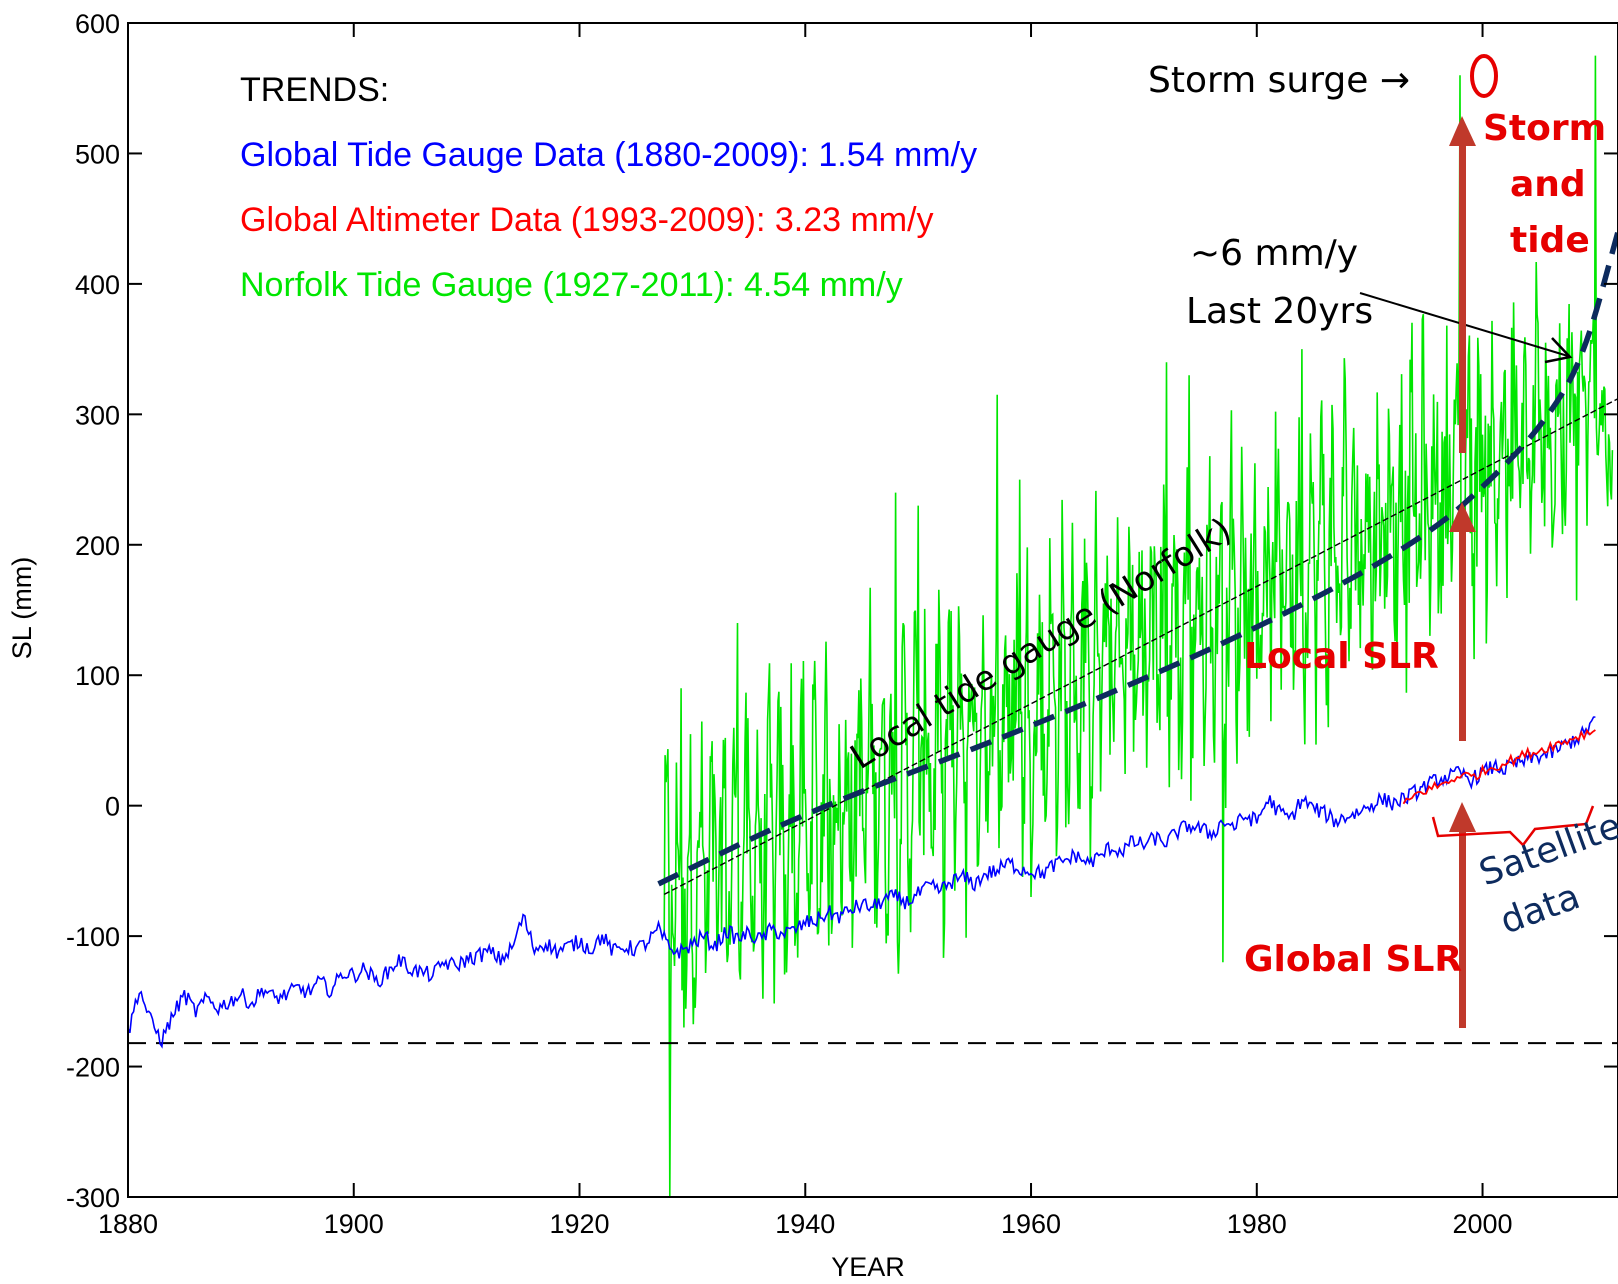  Describe the element at coordinates (97, 415) in the screenshot. I see `y-tick-label: 300` at that location.